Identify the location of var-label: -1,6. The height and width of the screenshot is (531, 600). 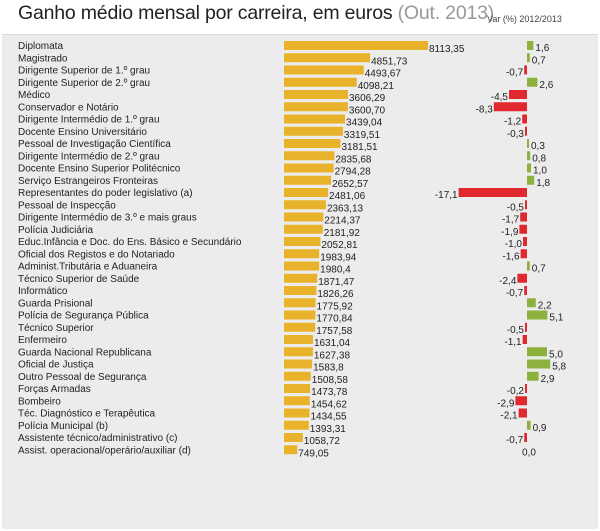
(511, 256).